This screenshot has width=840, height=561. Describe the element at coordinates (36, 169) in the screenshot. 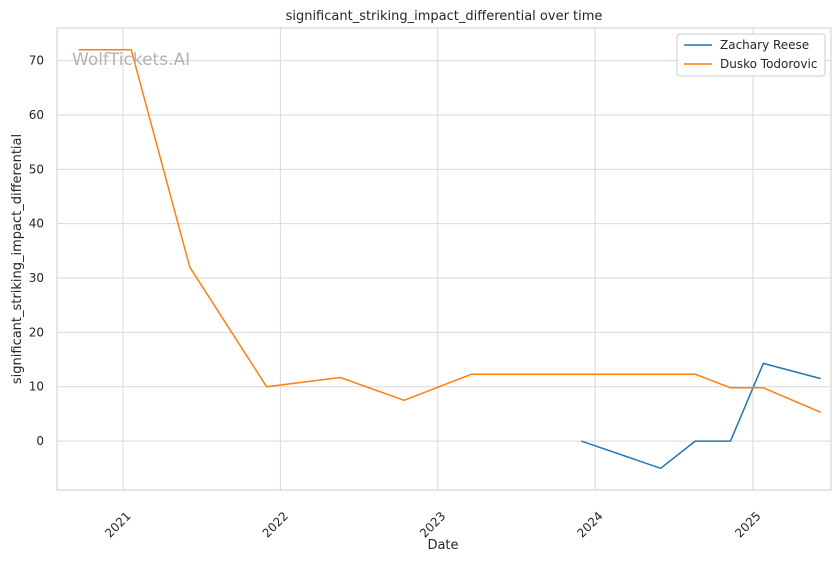

I see `y-tick-label: 50` at that location.